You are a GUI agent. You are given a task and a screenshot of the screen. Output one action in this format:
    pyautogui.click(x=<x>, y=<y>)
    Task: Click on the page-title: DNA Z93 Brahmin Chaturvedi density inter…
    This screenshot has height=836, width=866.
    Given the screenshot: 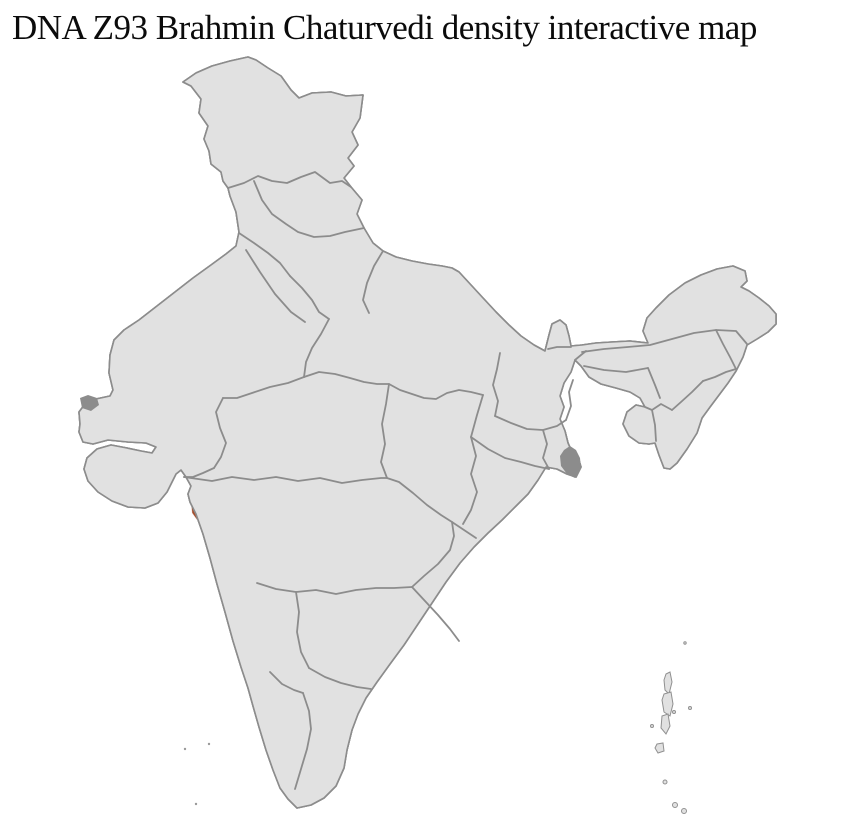 What is the action you would take?
    pyautogui.click(x=384, y=27)
    